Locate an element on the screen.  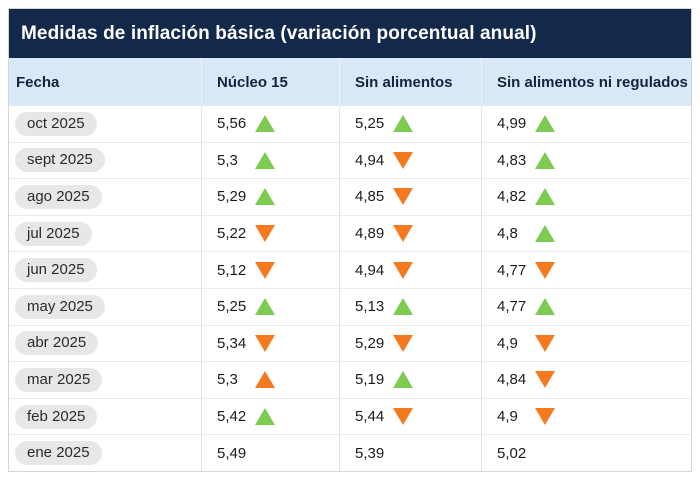
value-cell: 4,89 is located at coordinates (410, 233).